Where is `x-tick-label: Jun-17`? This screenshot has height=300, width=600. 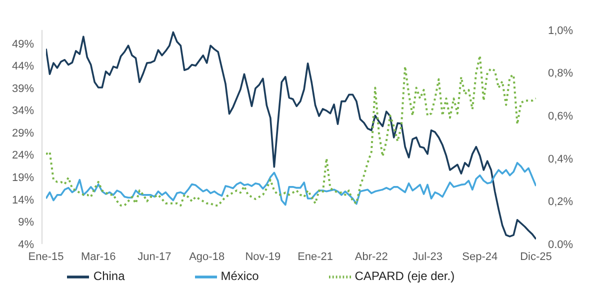 x-tick-label: Jun-17 is located at coordinates (155, 256).